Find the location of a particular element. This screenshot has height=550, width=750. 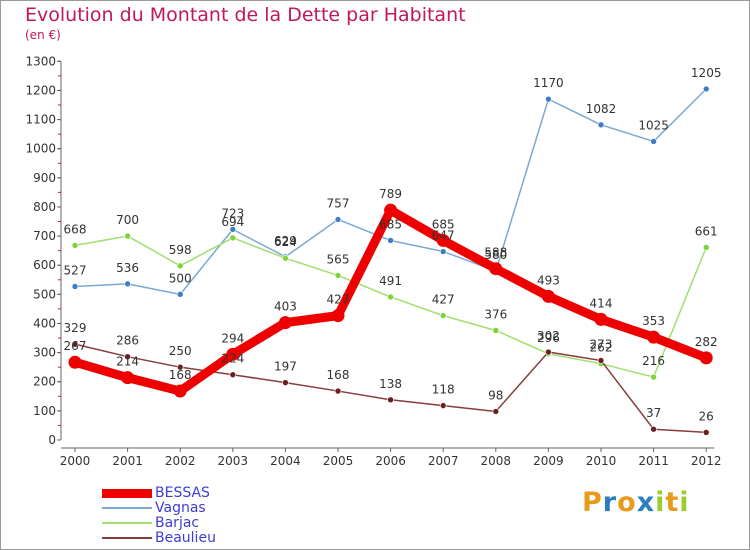

data-label-vagnas: 723 is located at coordinates (232, 213).